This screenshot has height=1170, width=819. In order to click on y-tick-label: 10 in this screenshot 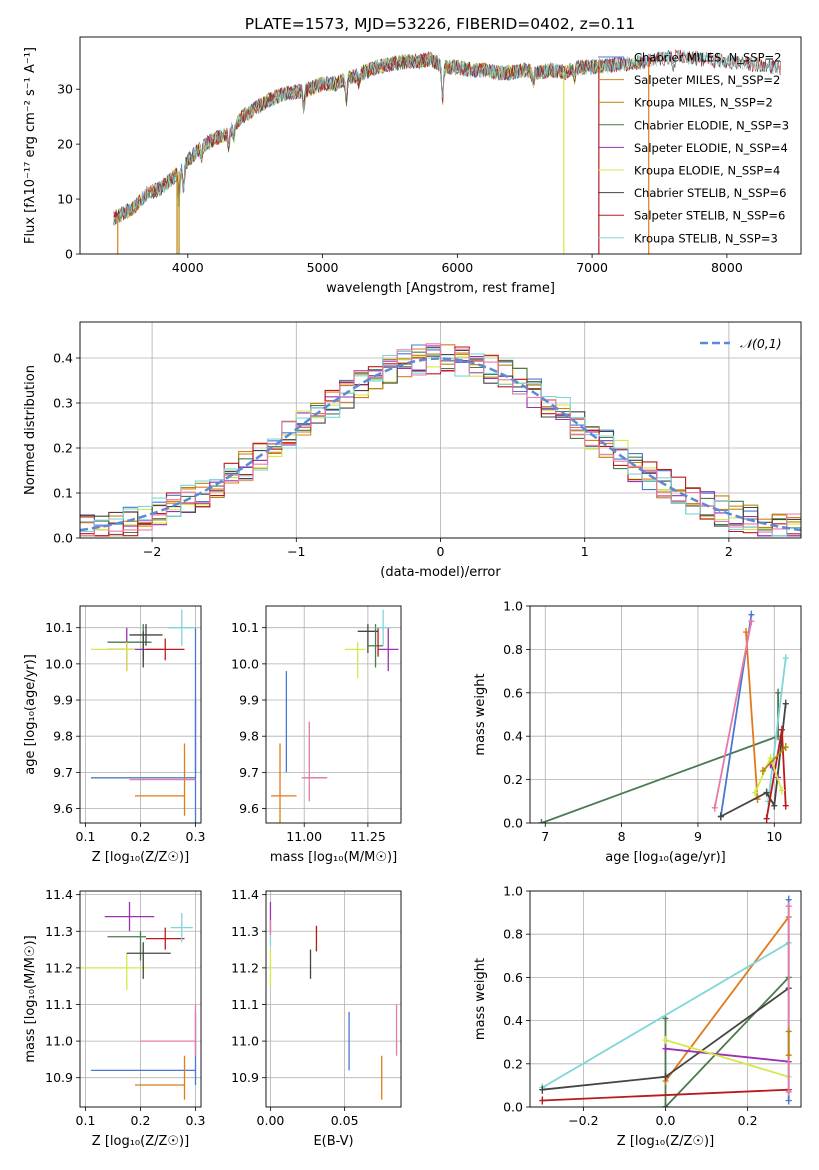, I will do `click(65, 199)`.